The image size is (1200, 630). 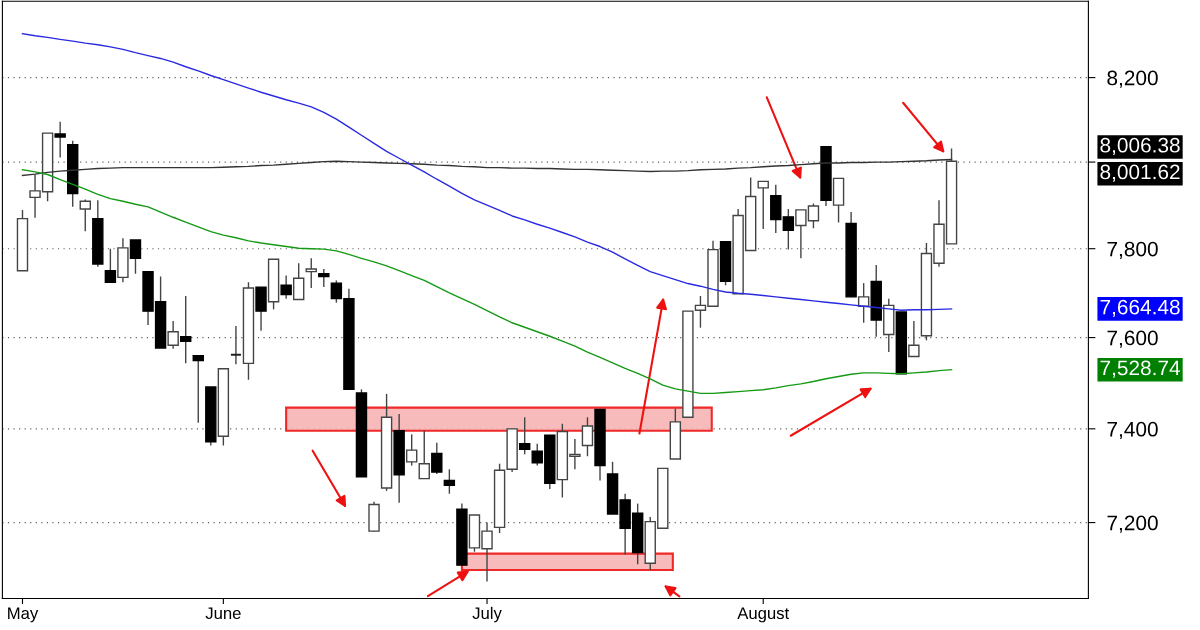 I want to click on x-tick-label: June, so click(x=223, y=613).